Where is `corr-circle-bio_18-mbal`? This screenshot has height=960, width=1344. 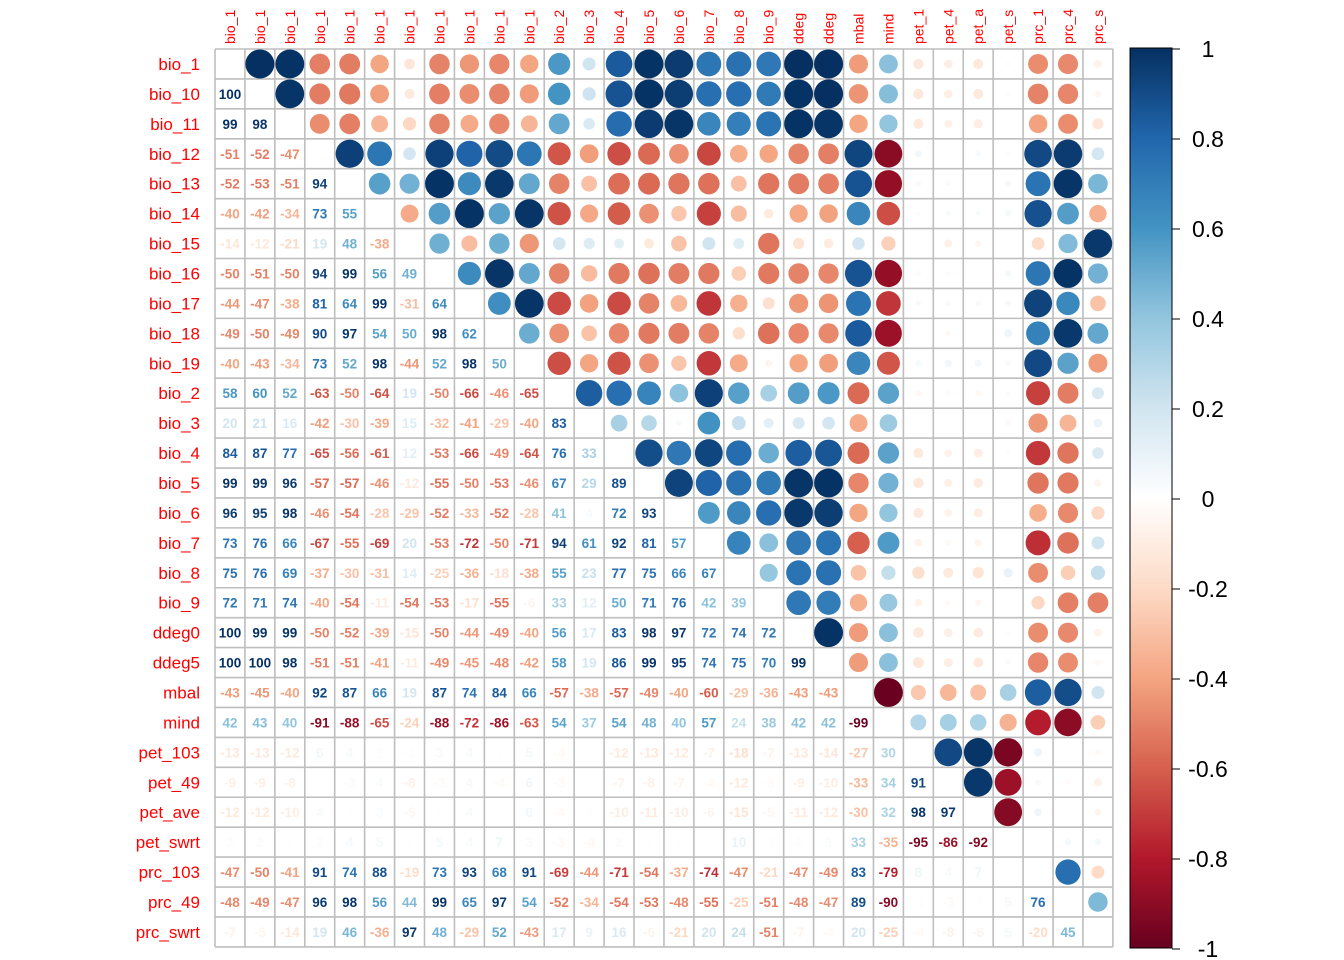 corr-circle-bio_18-mbal is located at coordinates (858, 333).